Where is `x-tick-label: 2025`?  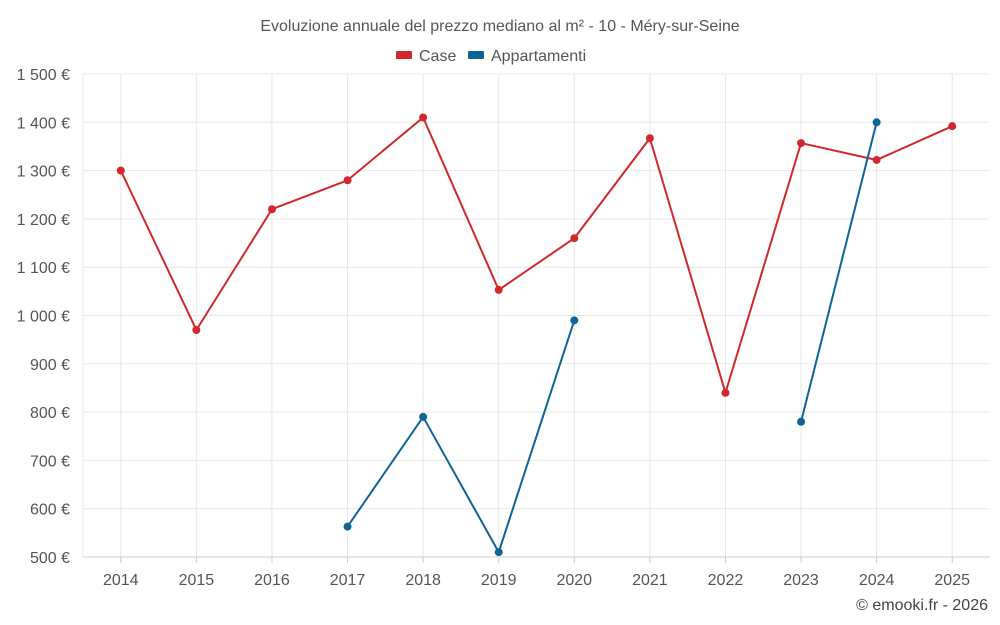
x-tick-label: 2025 is located at coordinates (952, 580).